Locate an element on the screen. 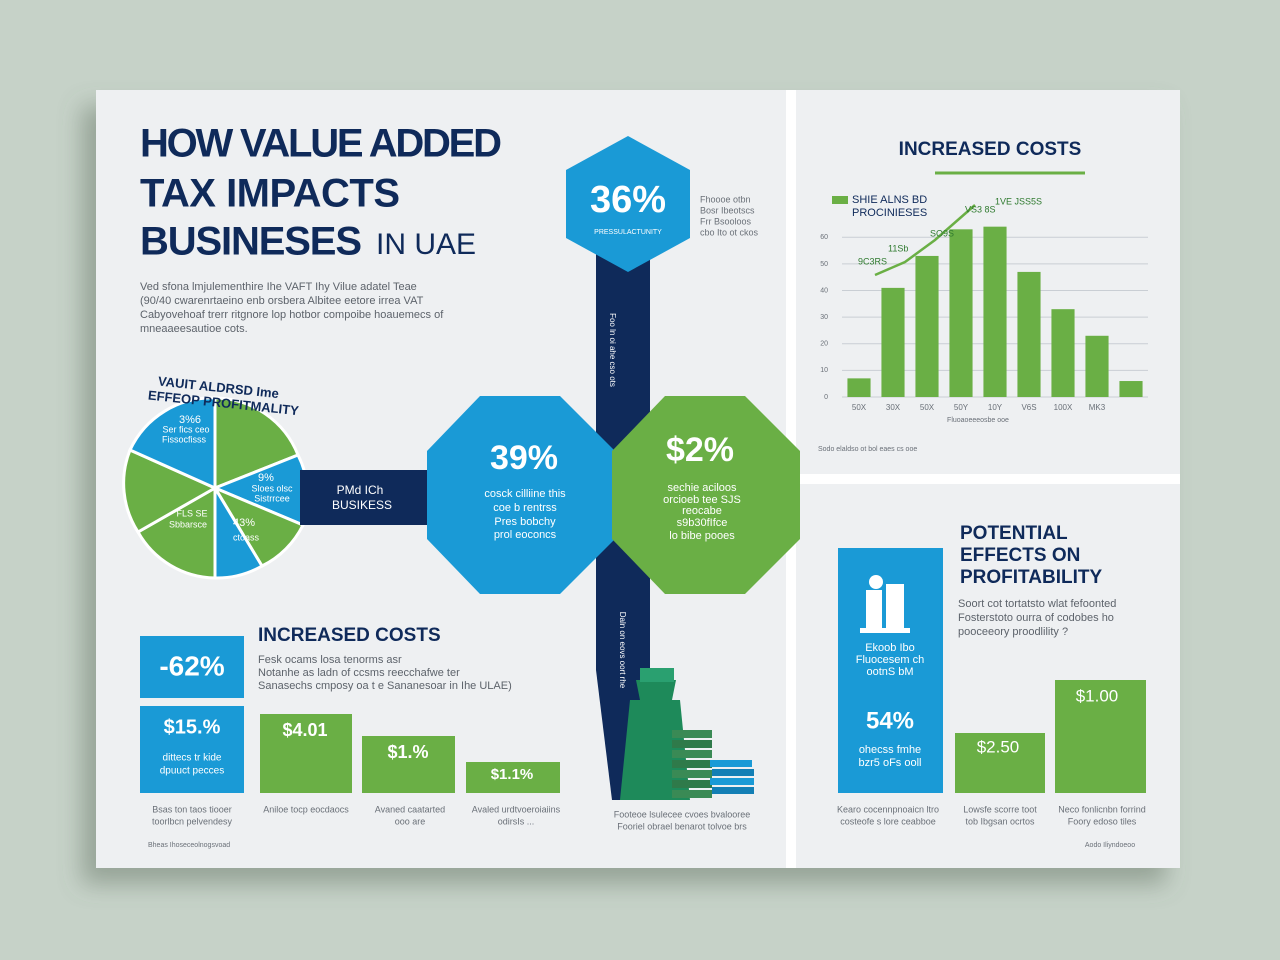 The width and height of the screenshot is (1280, 960). x-tick-label: 50X is located at coordinates (927, 407).